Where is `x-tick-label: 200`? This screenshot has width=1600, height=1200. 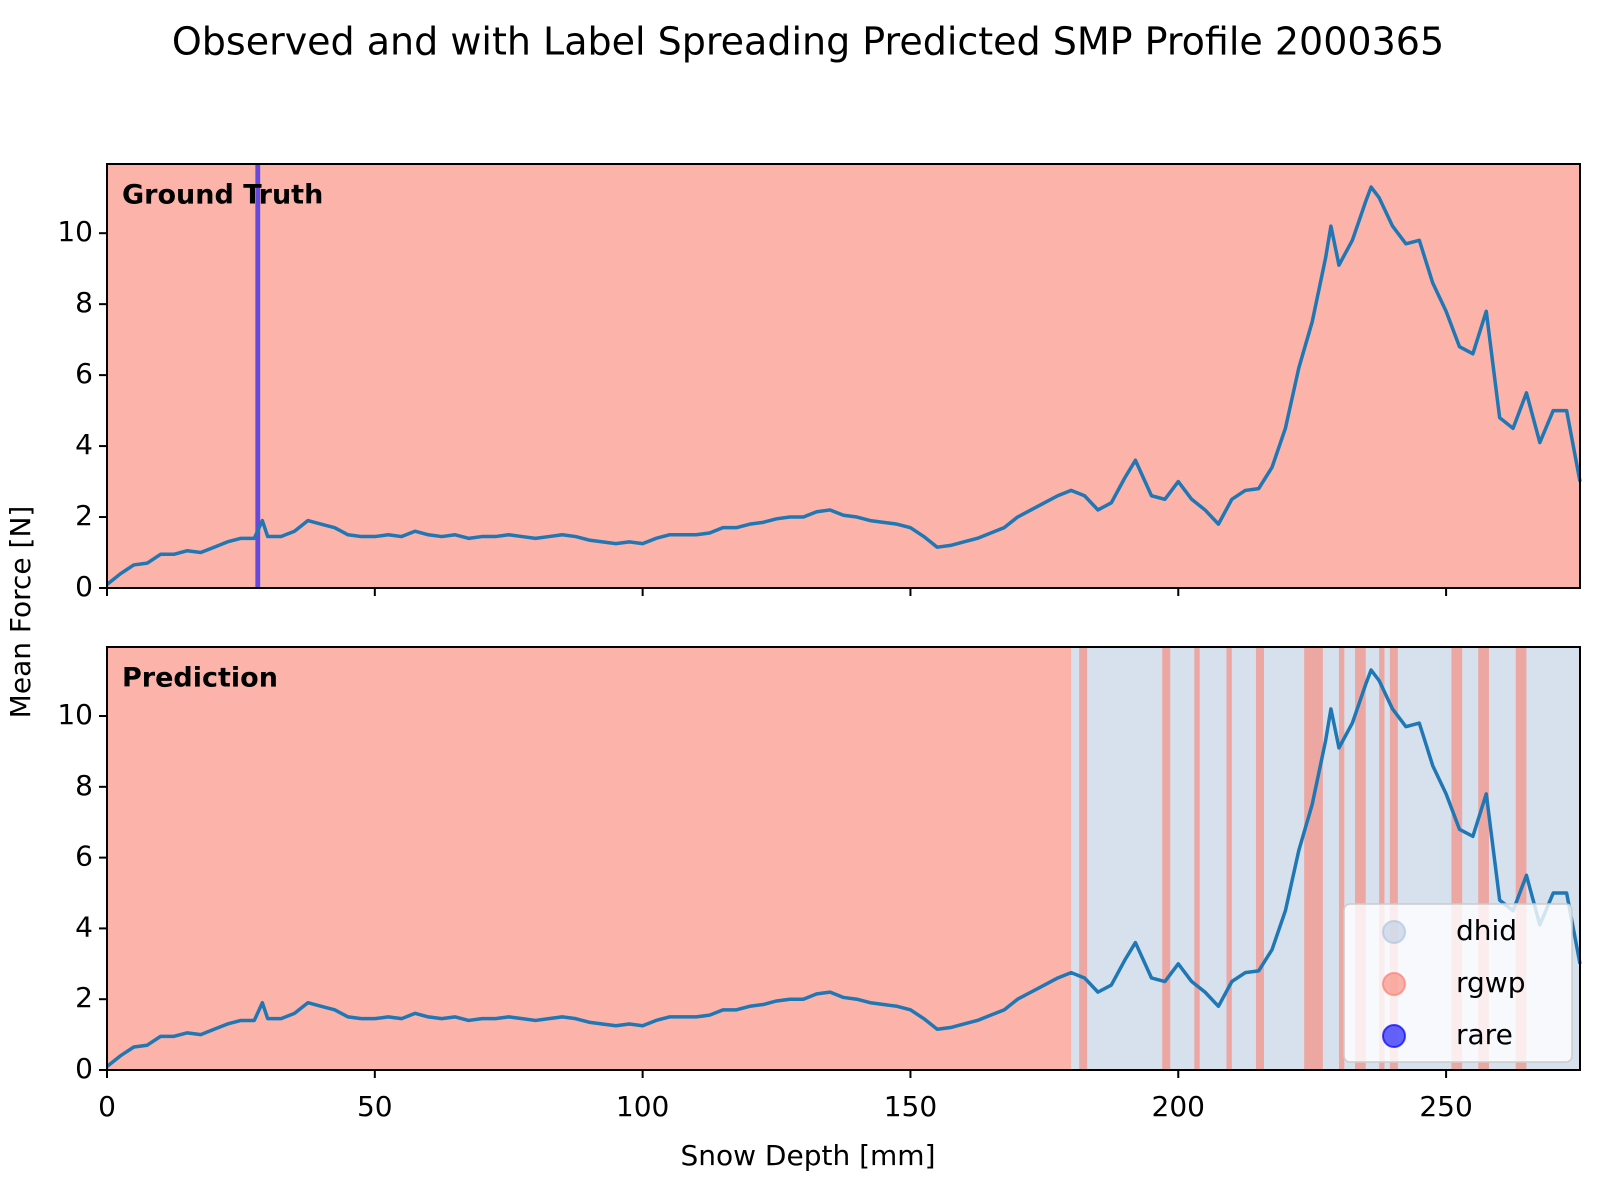
x-tick-label: 200 is located at coordinates (1178, 1106).